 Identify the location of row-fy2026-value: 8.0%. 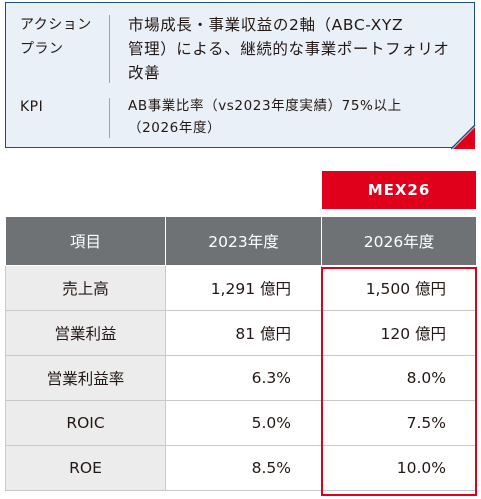
(399, 378).